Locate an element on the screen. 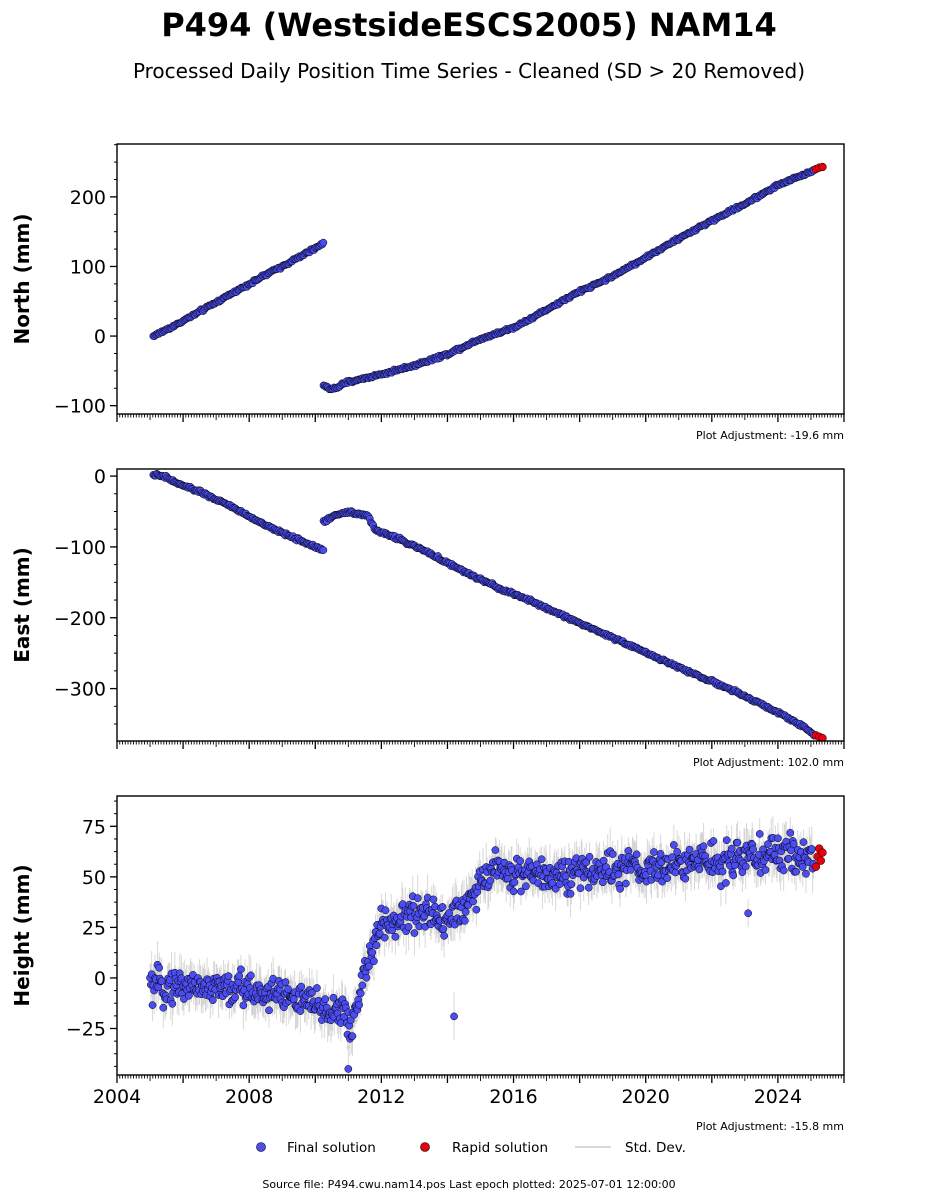 The image size is (937, 1204). x-tick-label: 2008 is located at coordinates (249, 1097).